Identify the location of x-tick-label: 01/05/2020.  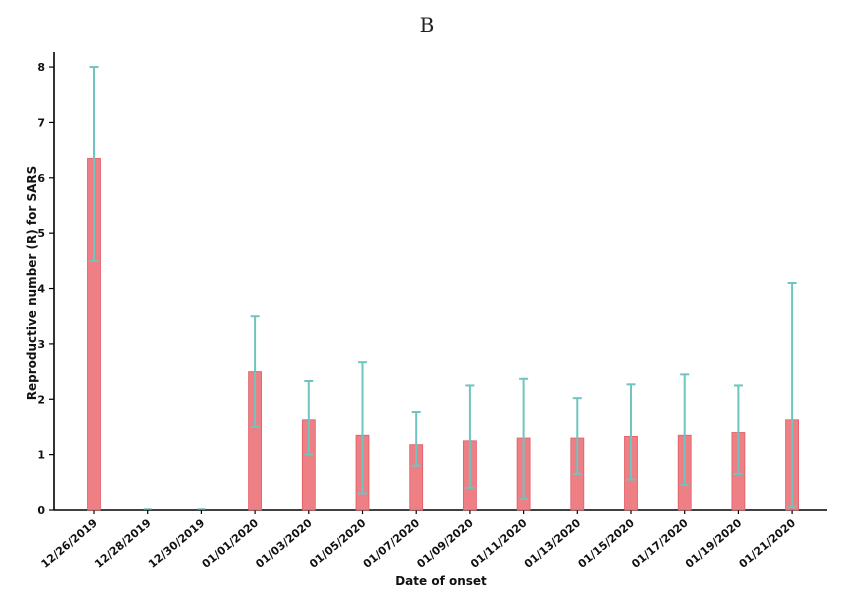
(338, 543).